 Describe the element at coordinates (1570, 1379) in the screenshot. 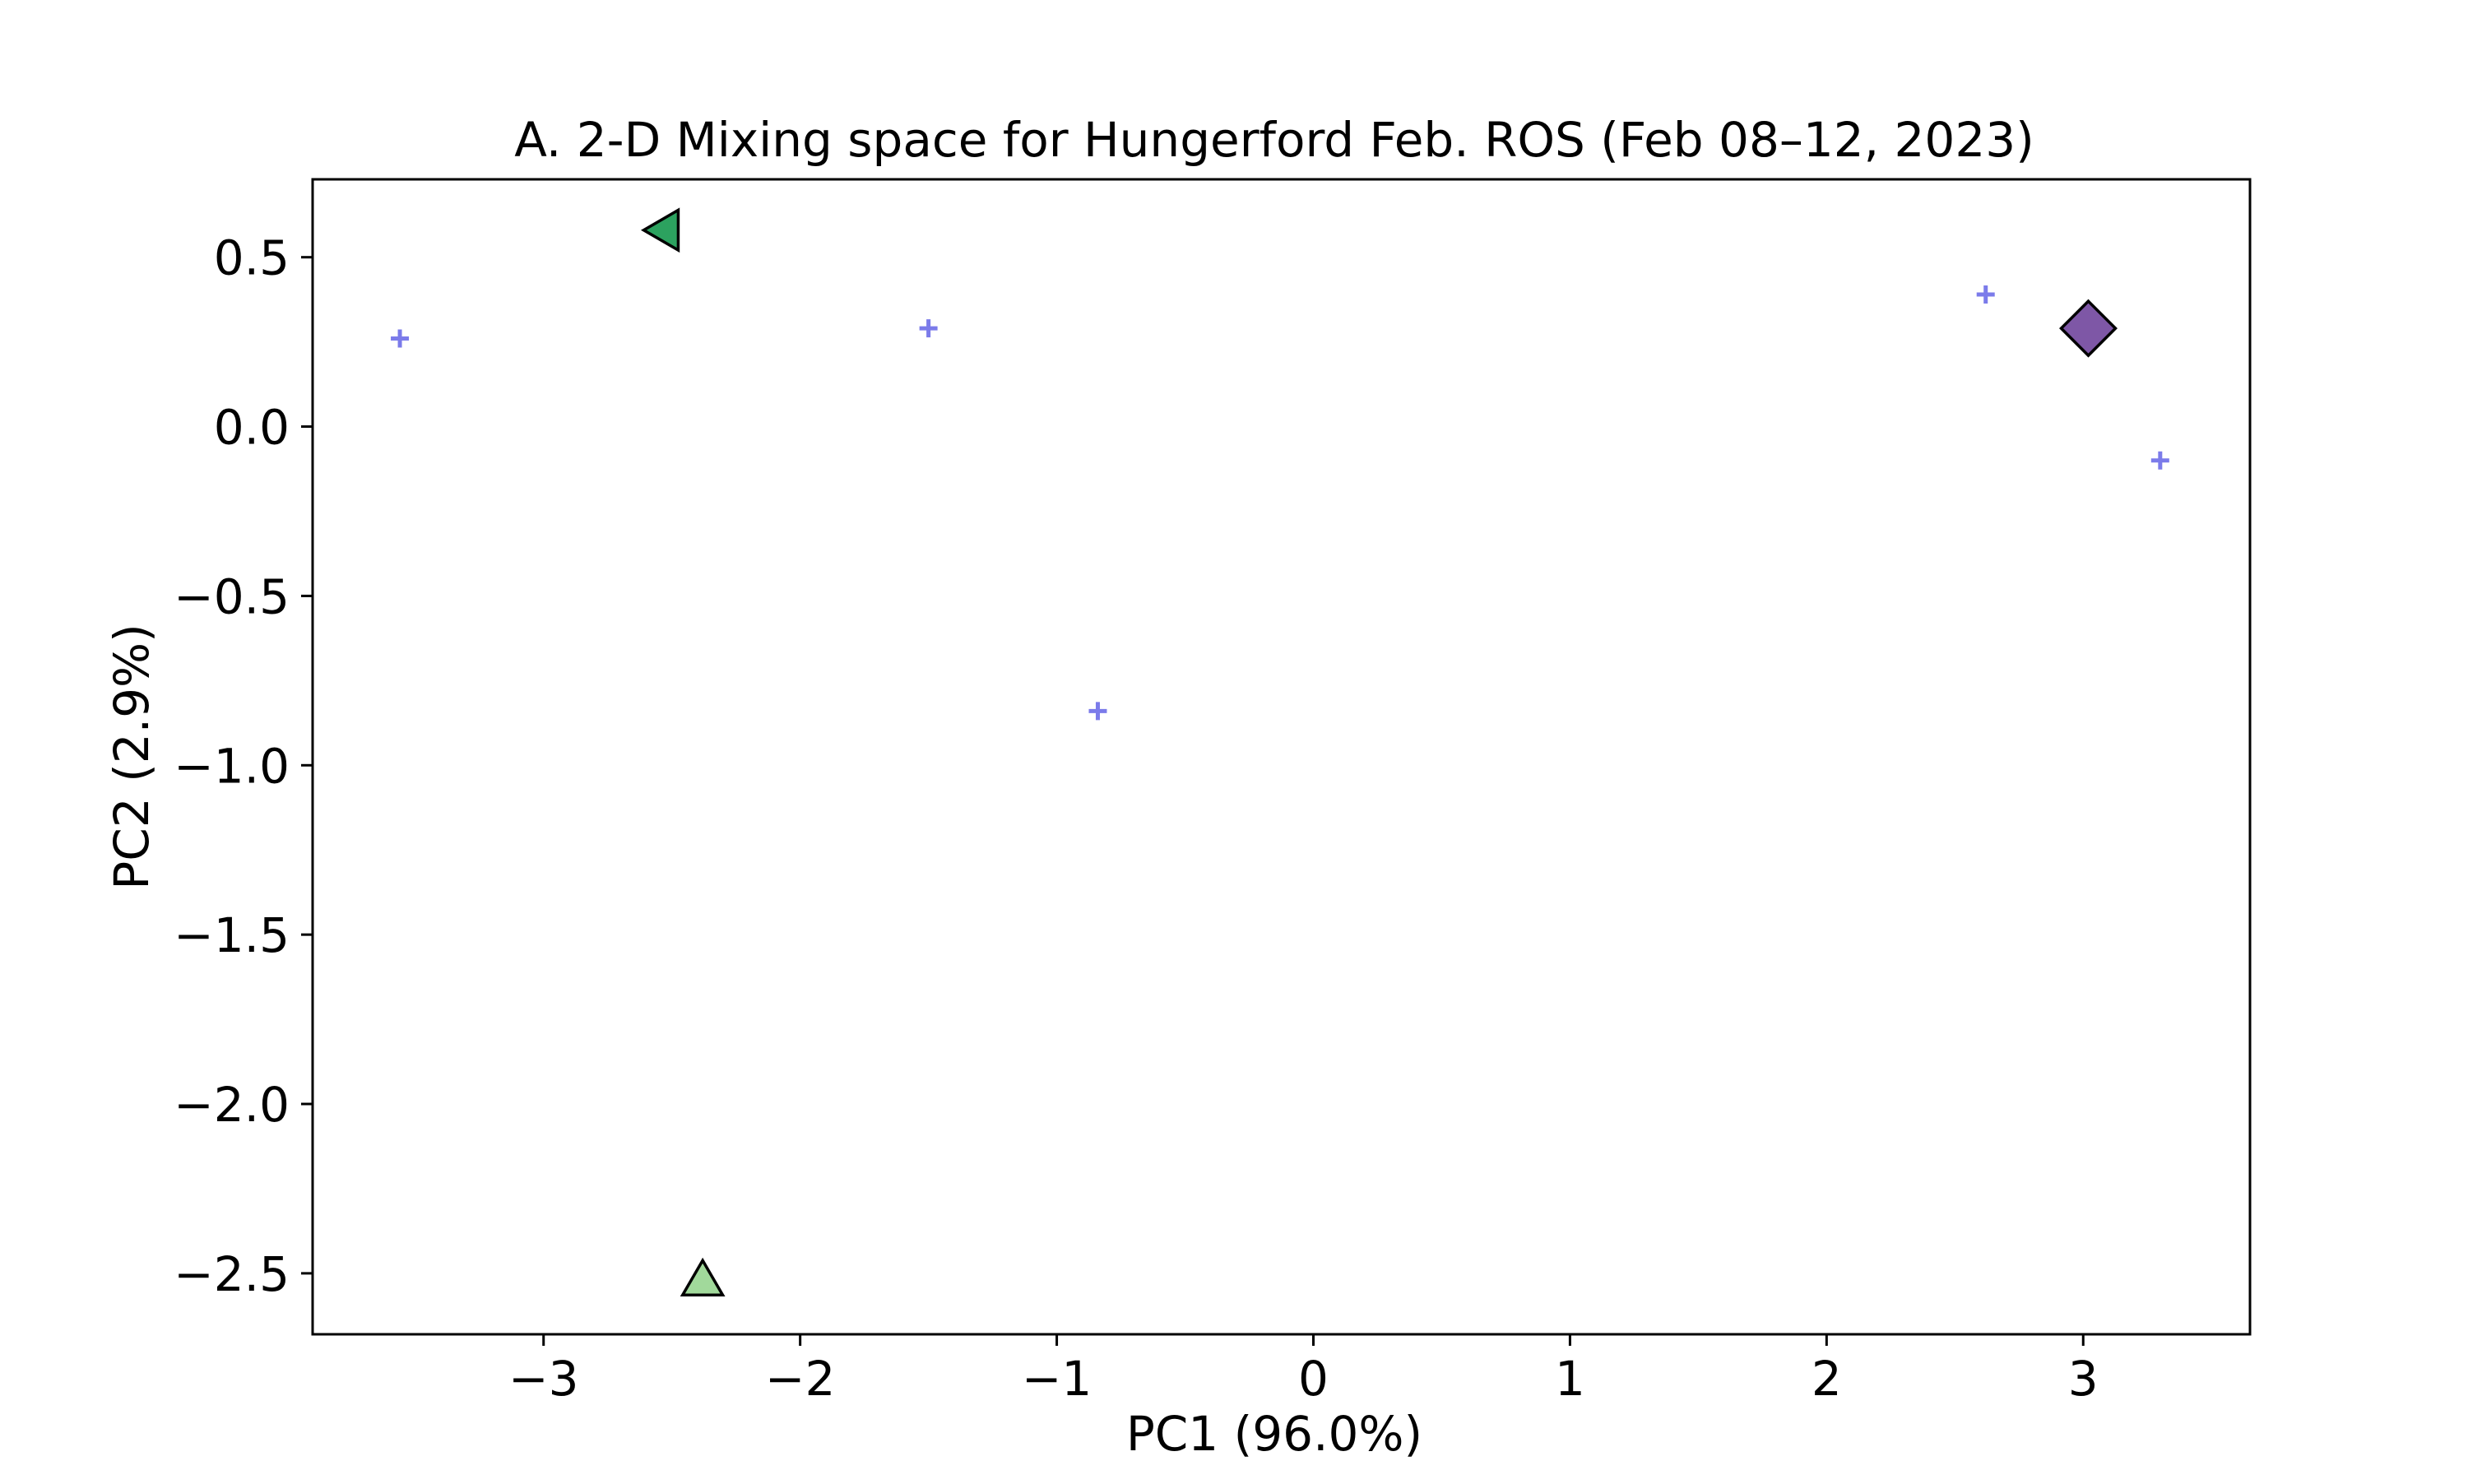

I see `x-tick-label: 1` at that location.